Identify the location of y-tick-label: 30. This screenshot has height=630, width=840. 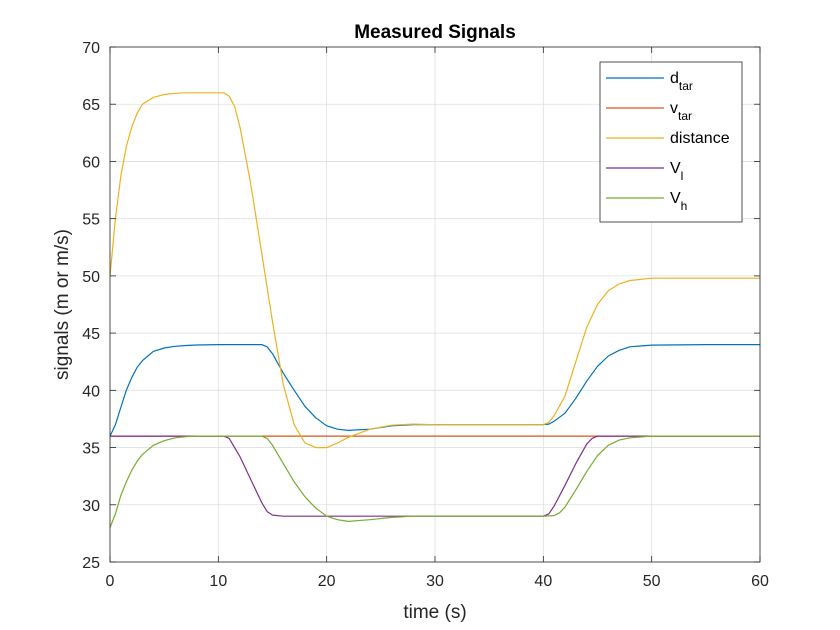
(91, 506).